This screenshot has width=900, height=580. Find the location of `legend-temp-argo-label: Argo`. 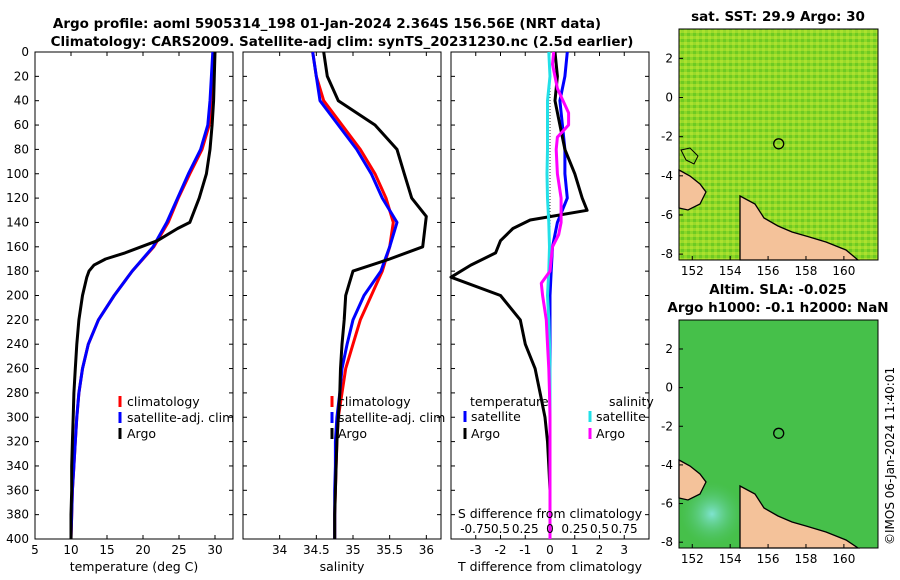

legend-temp-argo-label: Argo is located at coordinates (485, 433).